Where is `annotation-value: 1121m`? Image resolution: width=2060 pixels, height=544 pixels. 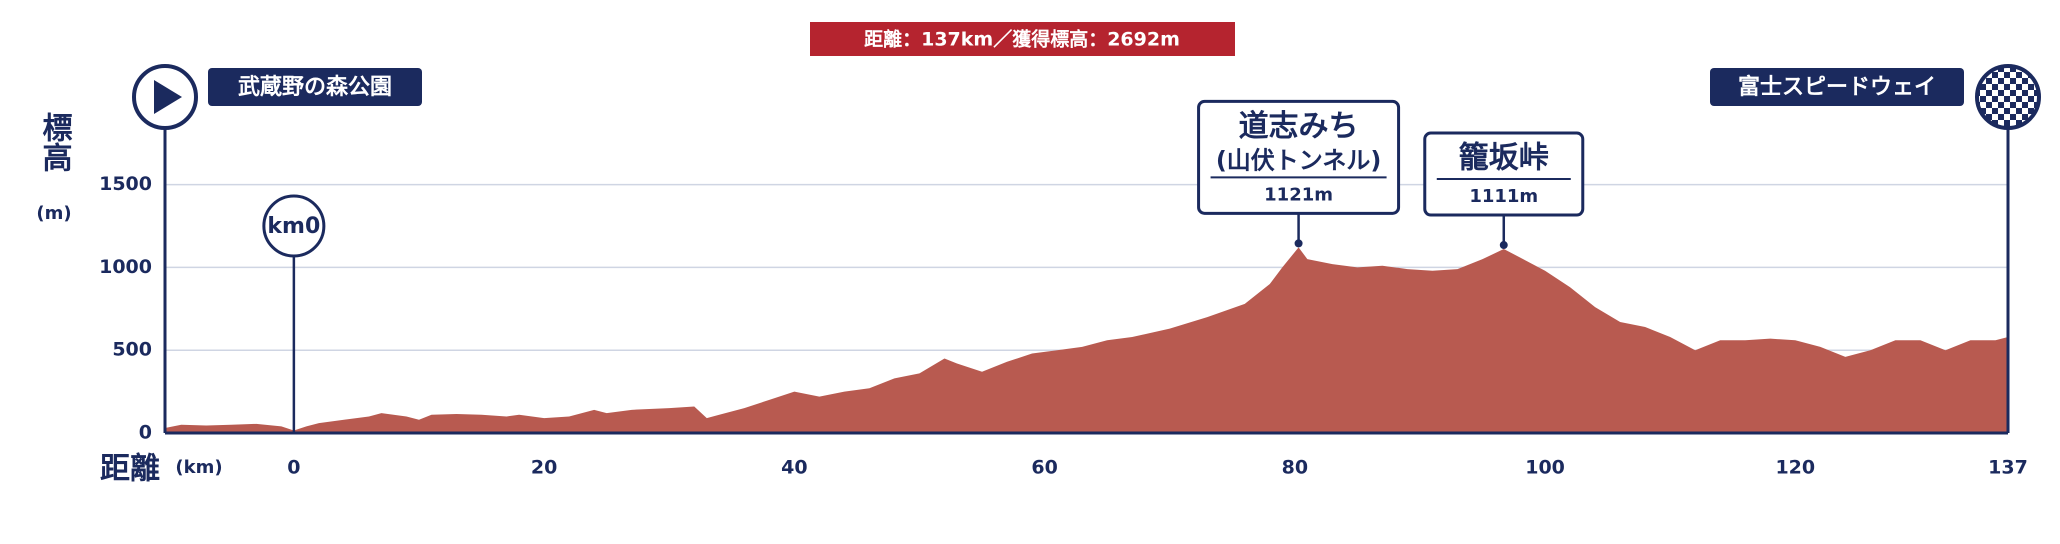 annotation-value: 1121m is located at coordinates (1298, 194).